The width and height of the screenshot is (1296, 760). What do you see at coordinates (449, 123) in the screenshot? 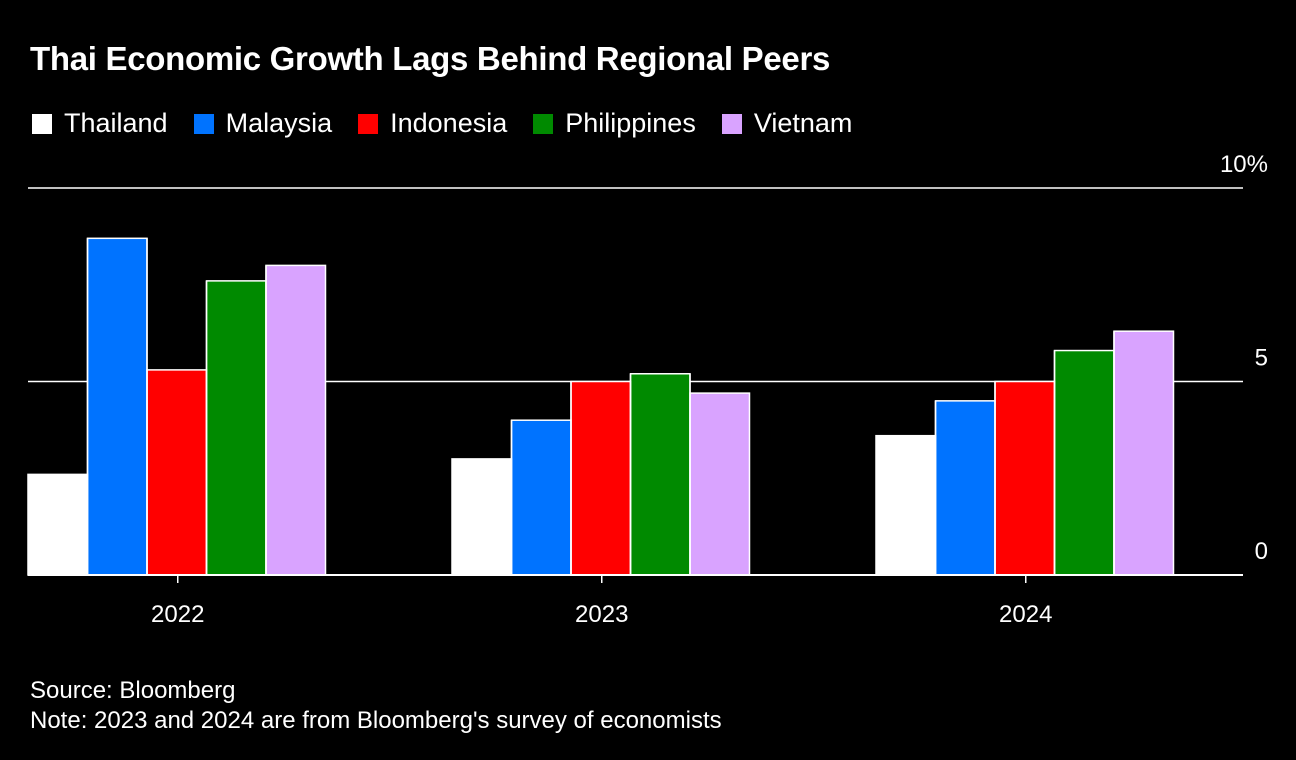
I see `legend-label-indonesia: Indonesia` at bounding box center [449, 123].